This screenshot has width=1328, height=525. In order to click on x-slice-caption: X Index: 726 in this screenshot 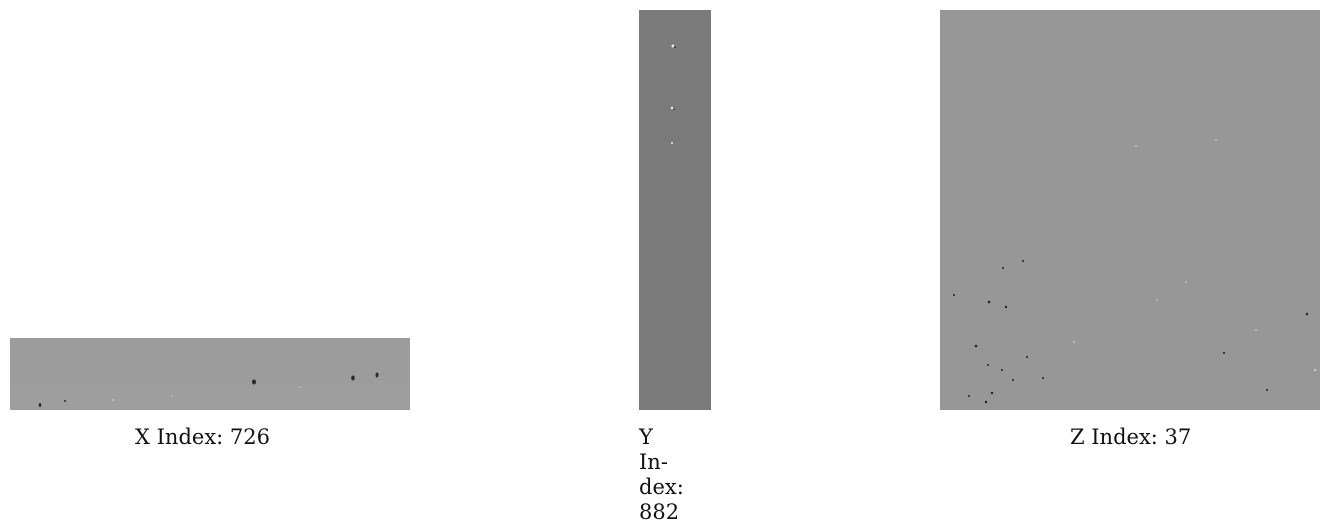, I will do `click(202, 437)`.